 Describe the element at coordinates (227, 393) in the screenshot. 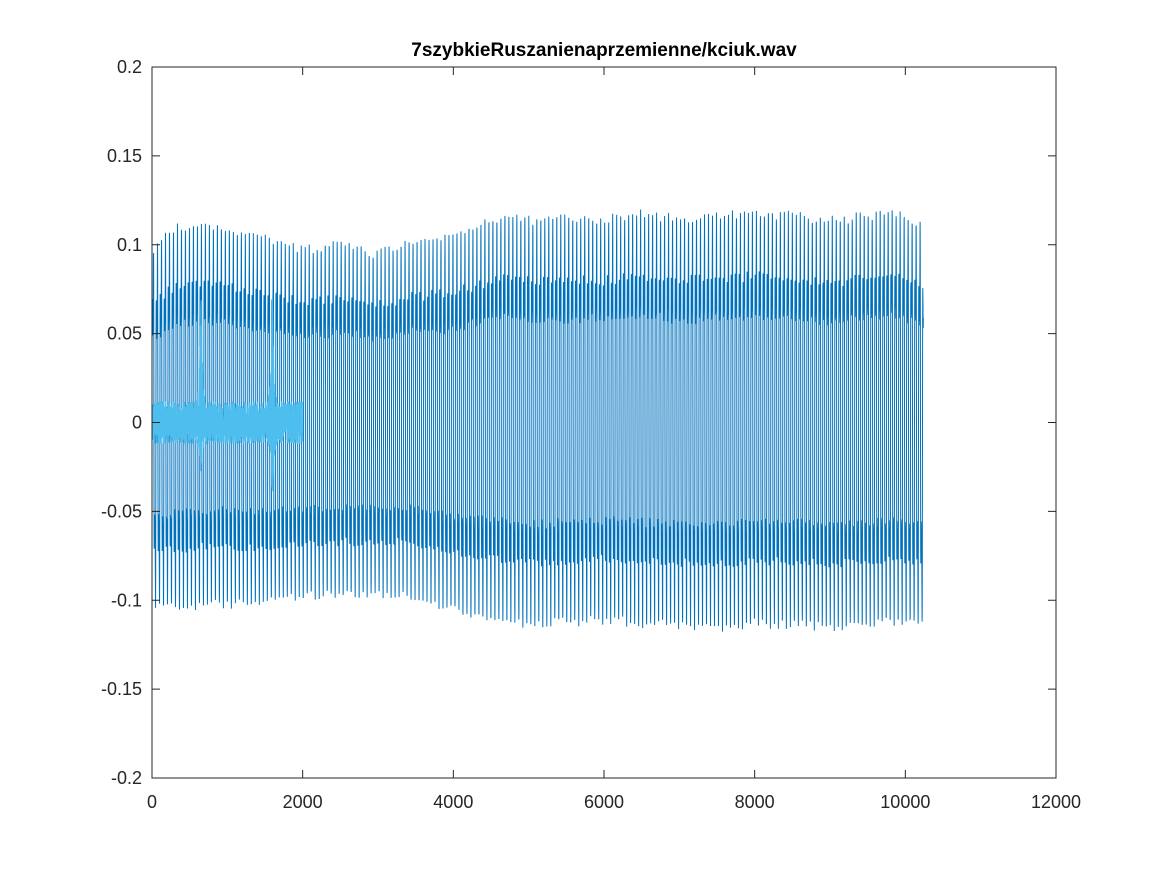

I see `series-2-line` at that location.